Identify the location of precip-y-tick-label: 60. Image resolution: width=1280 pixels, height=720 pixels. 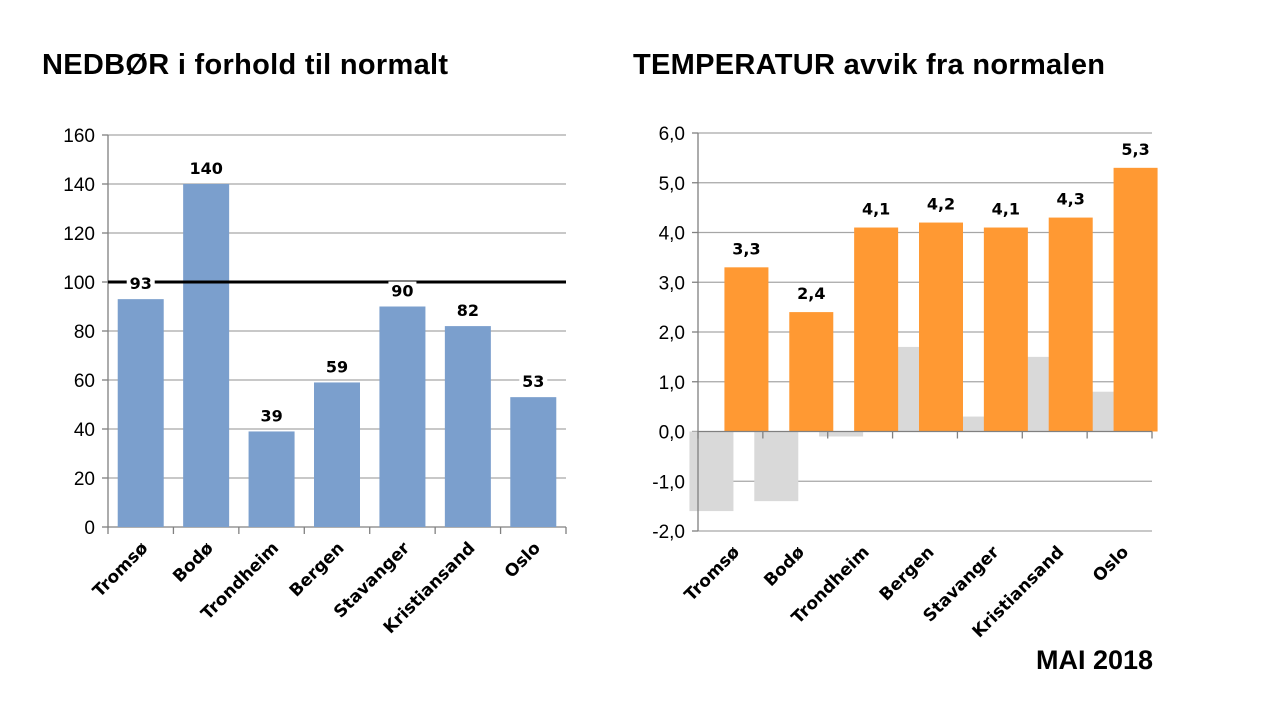
(84, 381).